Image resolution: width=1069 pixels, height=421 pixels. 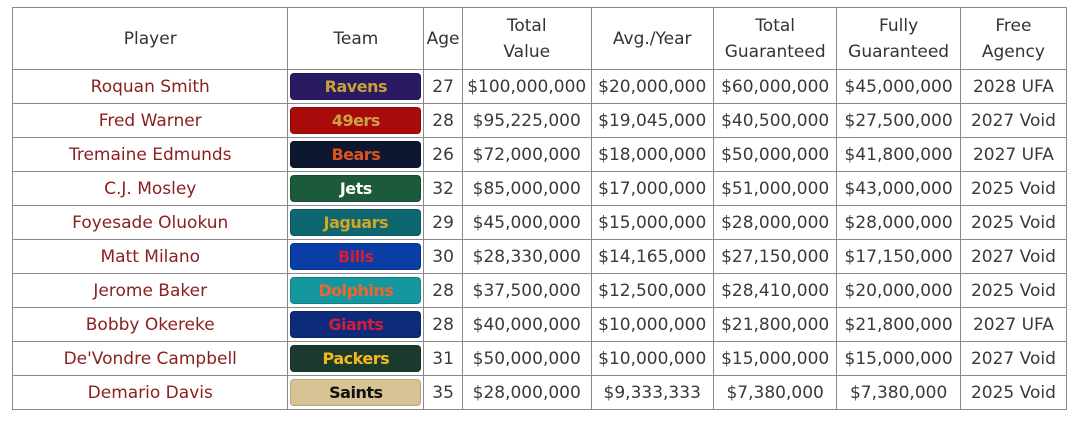 I want to click on fully-guaranteed-cell: $7,380,000, so click(x=898, y=392).